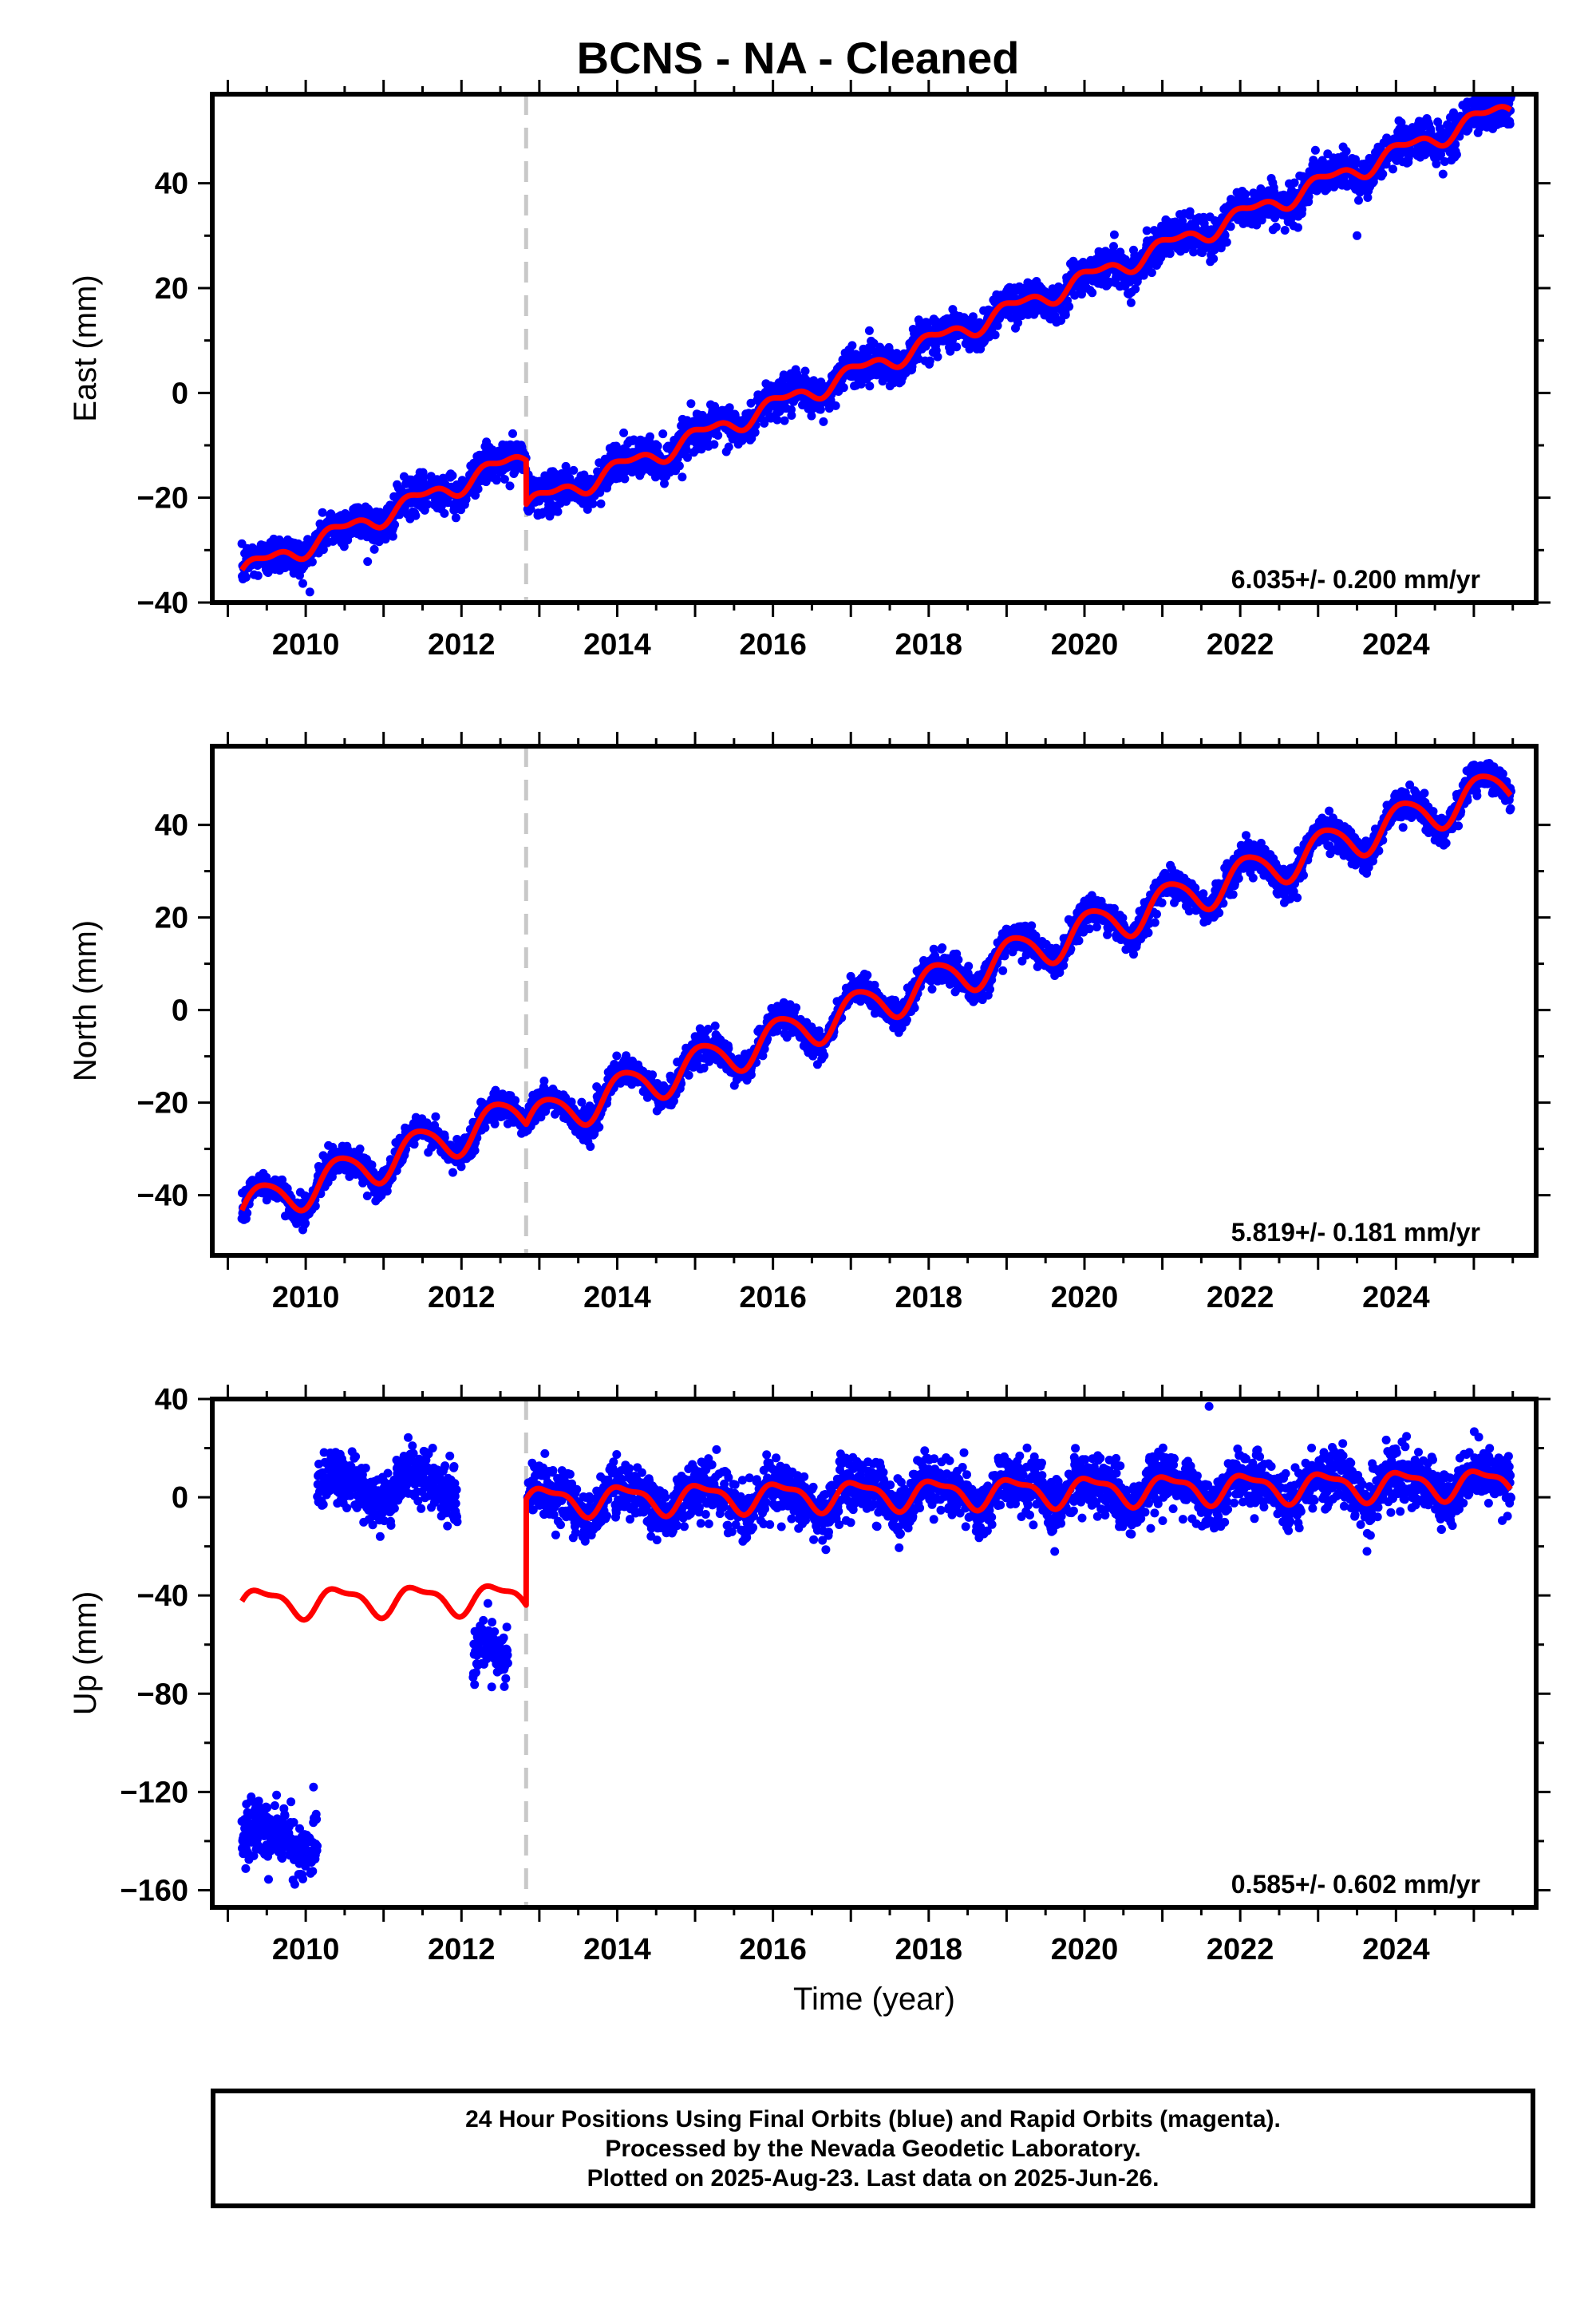  What do you see at coordinates (929, 645) in the screenshot?
I see `x-tick-label: 2018` at bounding box center [929, 645].